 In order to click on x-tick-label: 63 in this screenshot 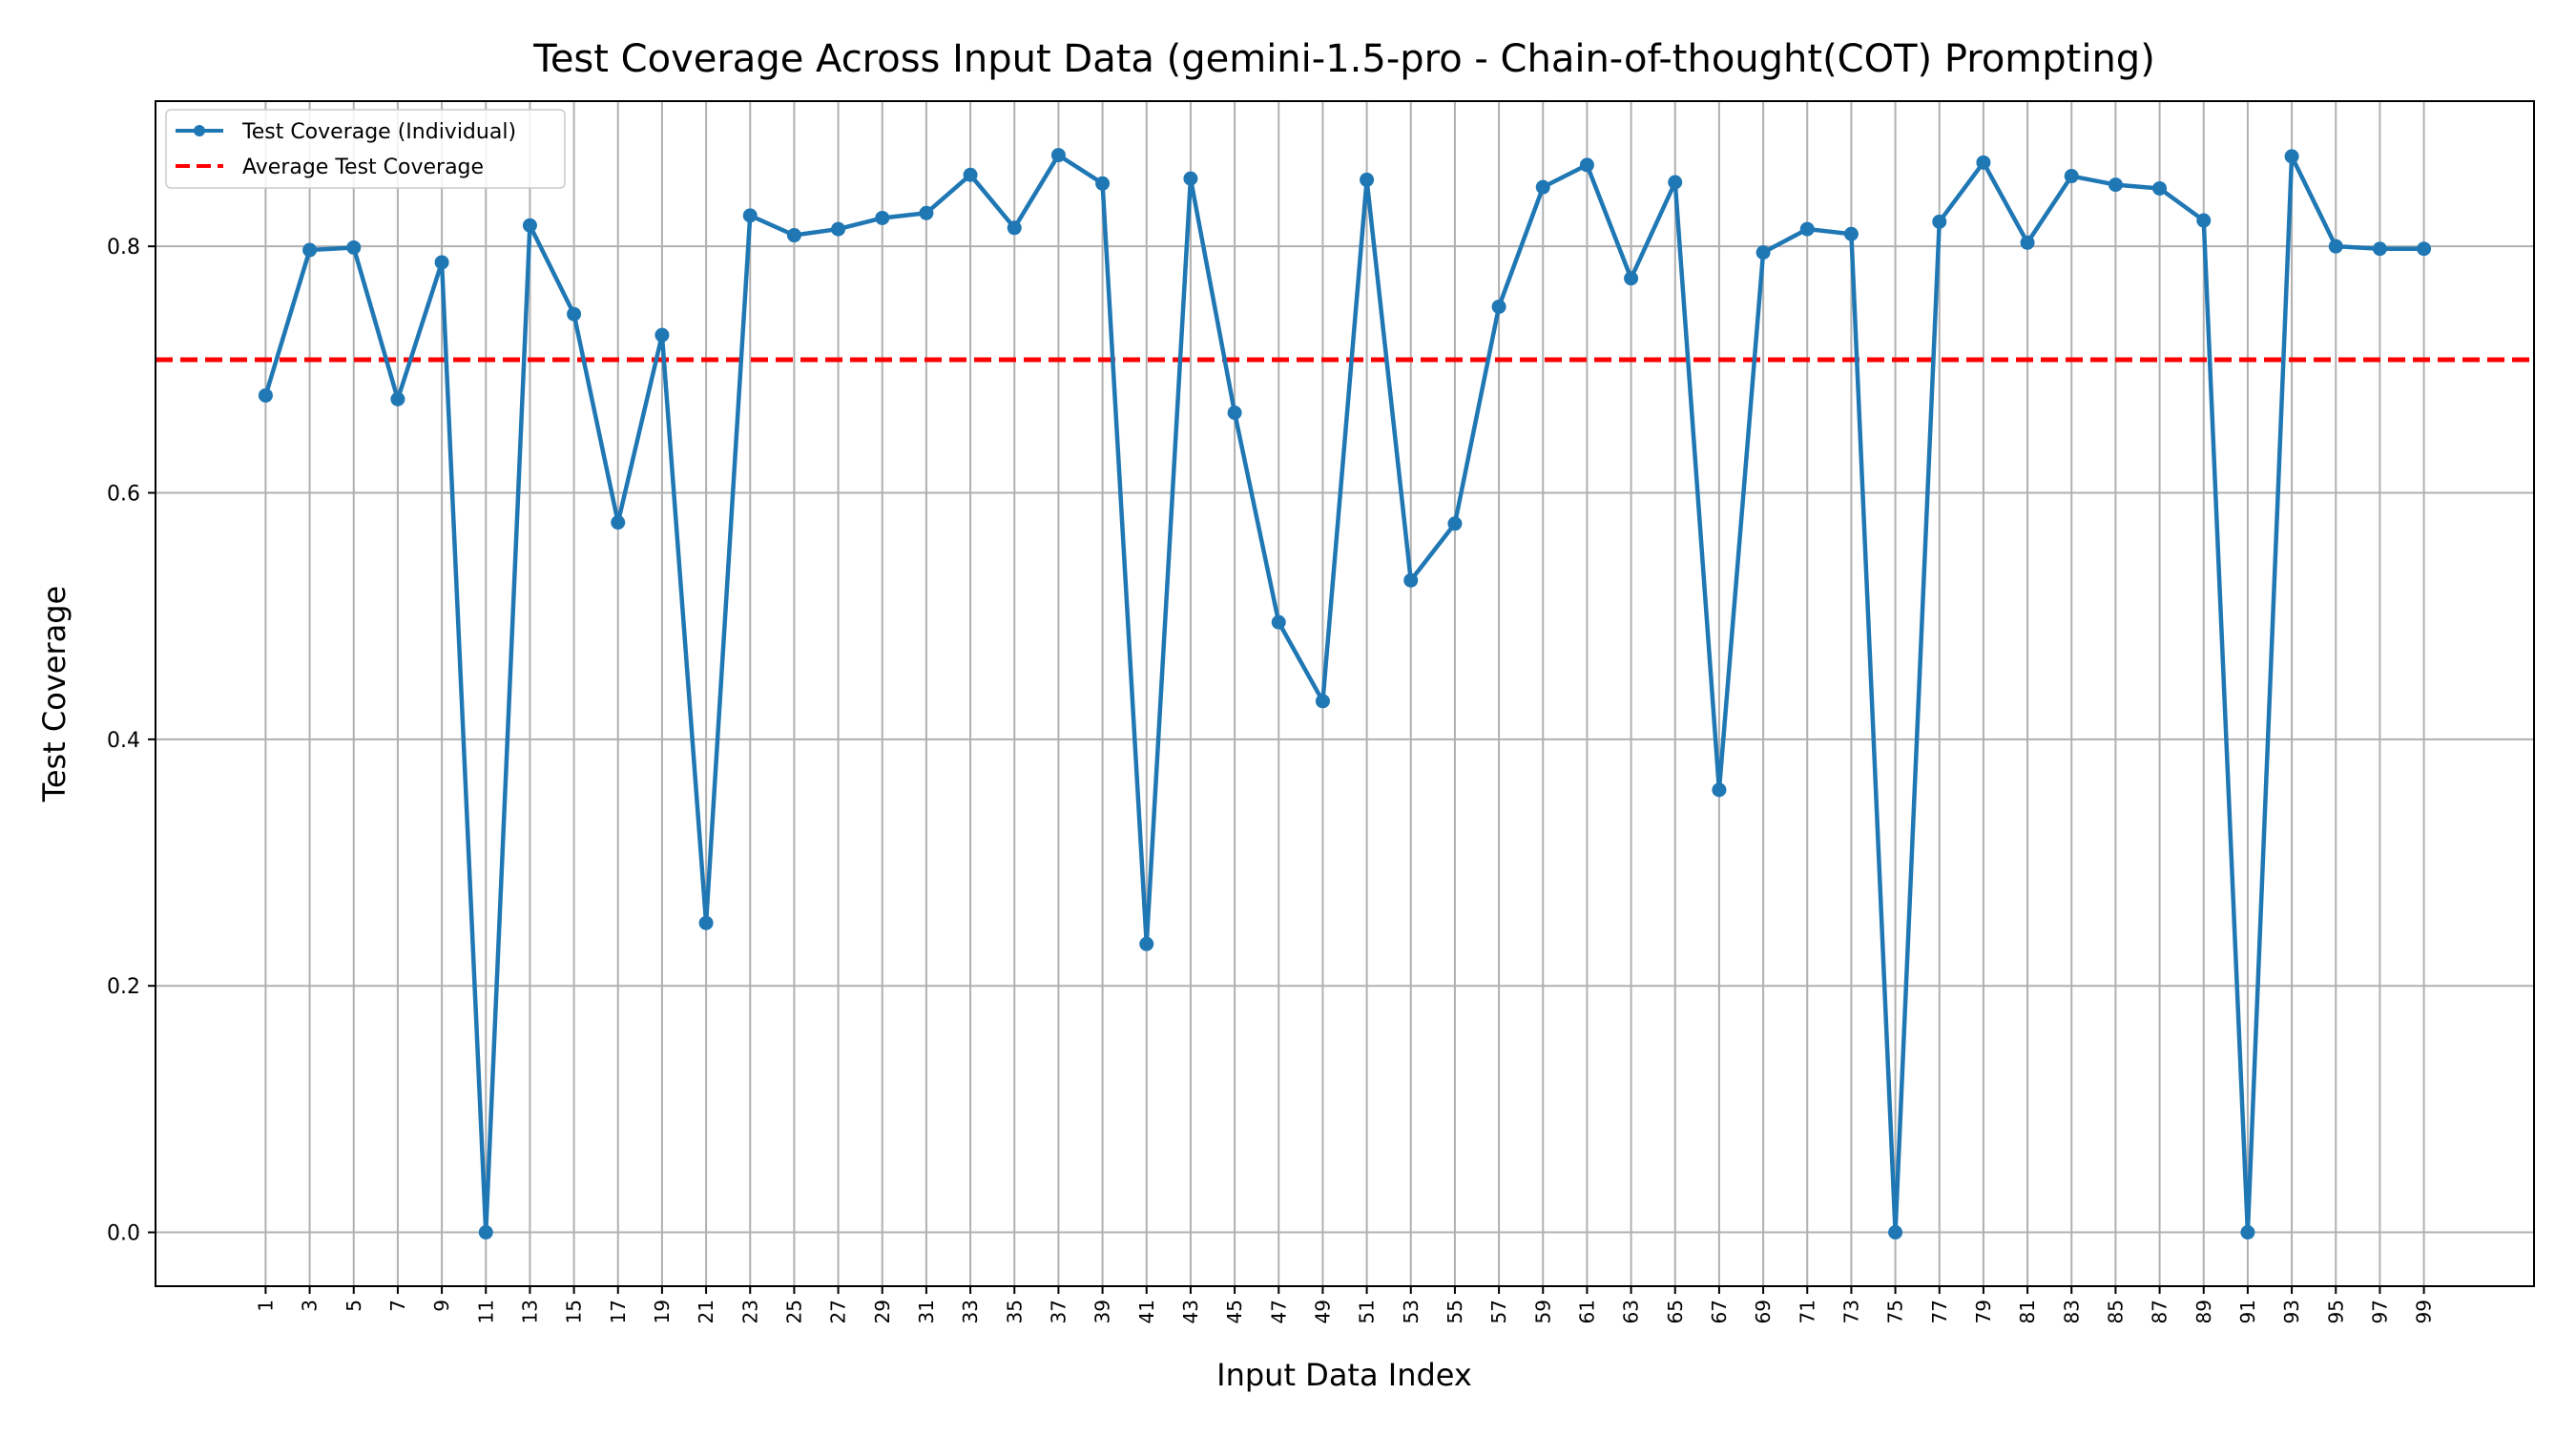, I will do `click(1631, 1311)`.